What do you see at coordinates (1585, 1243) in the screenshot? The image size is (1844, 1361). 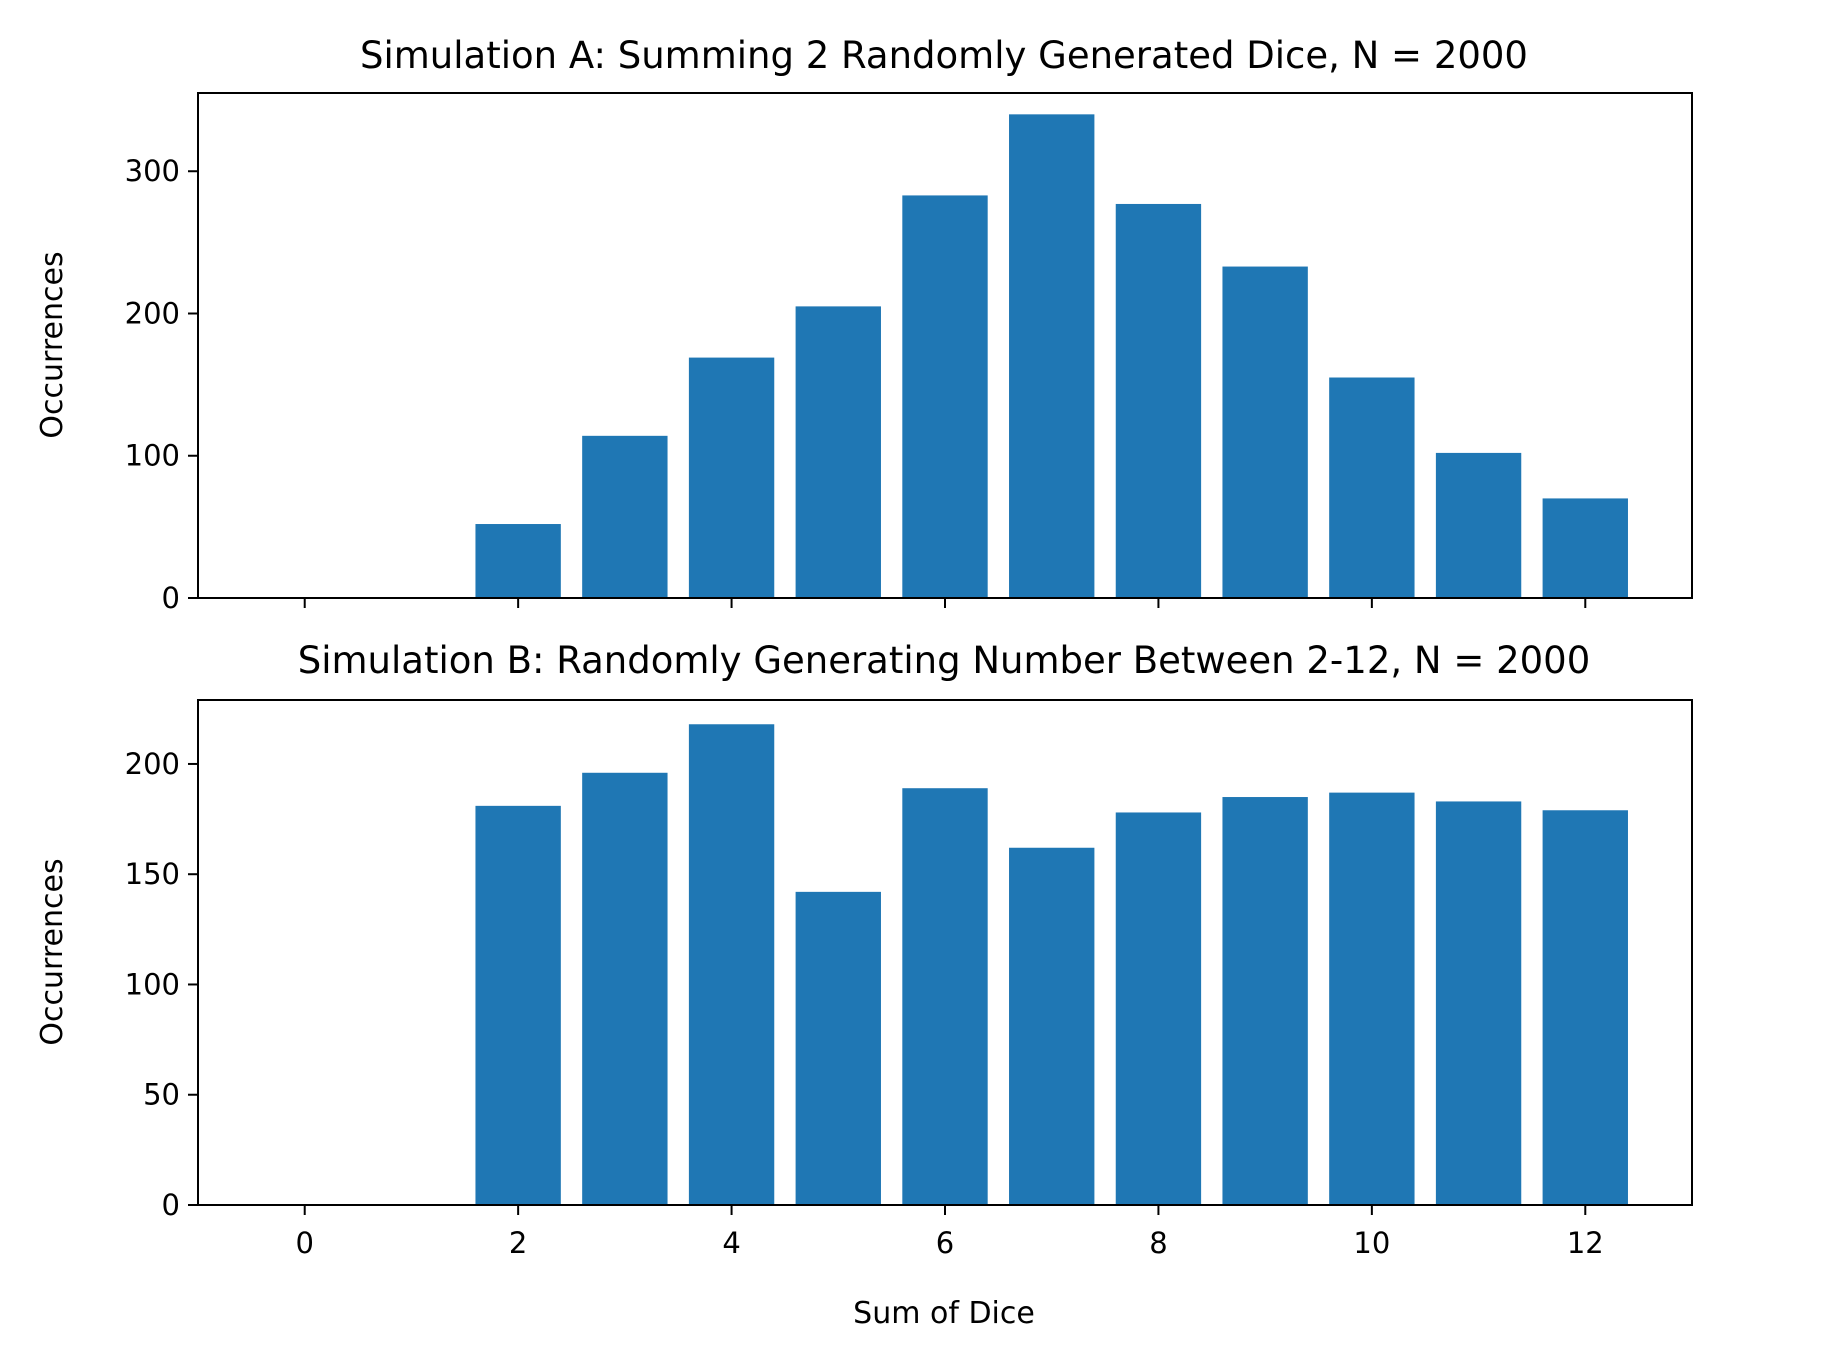 I see `x-tick-label: 12` at bounding box center [1585, 1243].